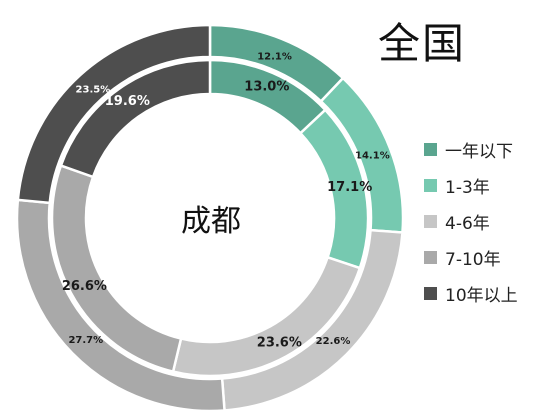  Describe the element at coordinates (279, 343) in the screenshot. I see `inner-ring-label-4-6-years: 23.6%` at that location.